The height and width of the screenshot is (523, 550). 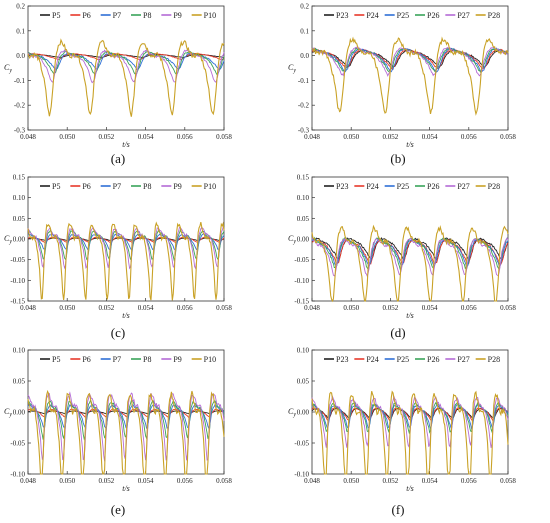 I want to click on series-line-p23, so click(x=410, y=58).